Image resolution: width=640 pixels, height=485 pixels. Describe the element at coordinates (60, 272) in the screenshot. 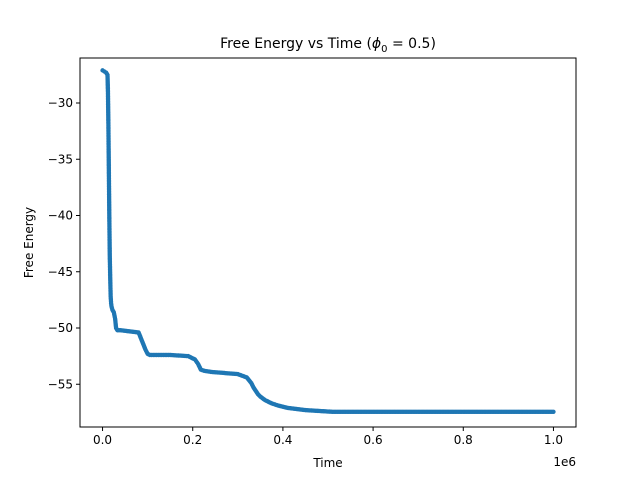

I see `y-tick-label: −45` at that location.